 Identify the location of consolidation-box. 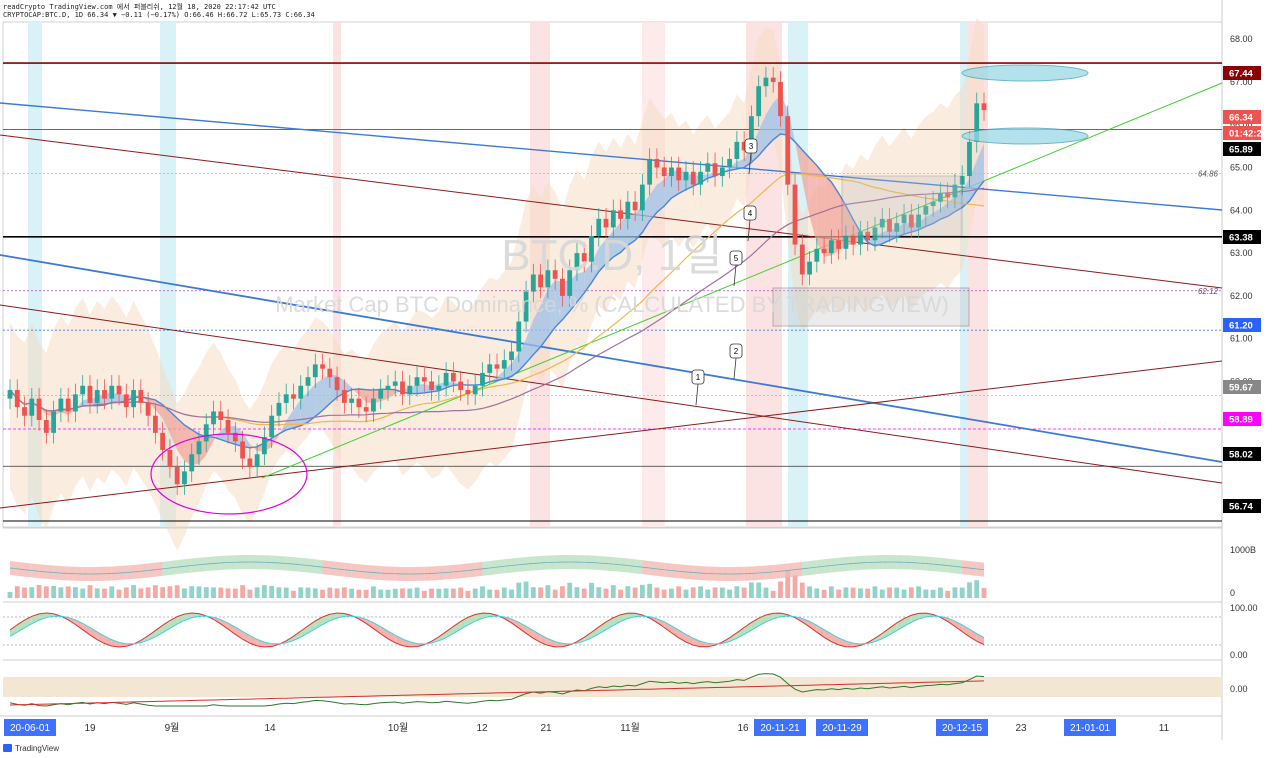
(902, 206).